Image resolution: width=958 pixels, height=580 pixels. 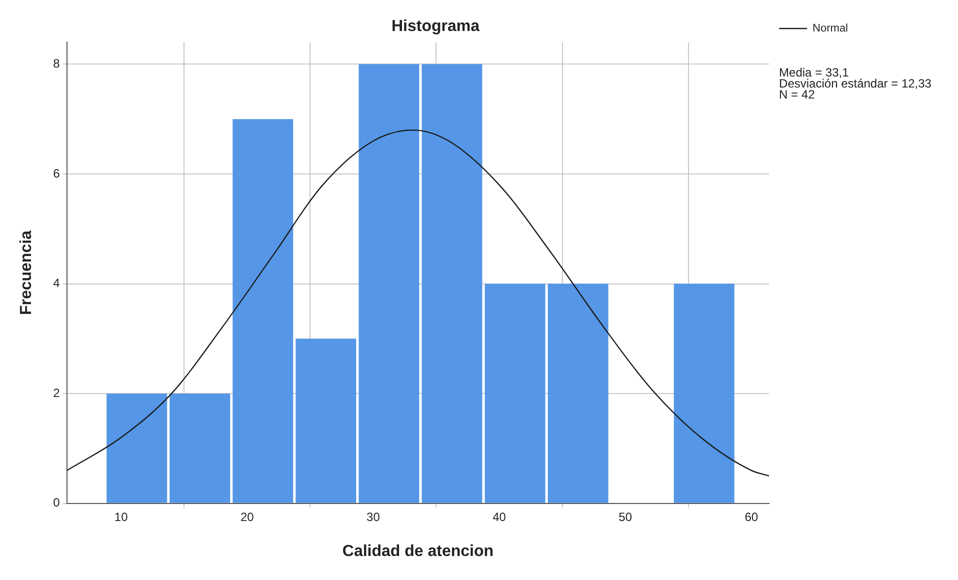 What do you see at coordinates (27, 273) in the screenshot?
I see `y-axis-title: Frecuencia` at bounding box center [27, 273].